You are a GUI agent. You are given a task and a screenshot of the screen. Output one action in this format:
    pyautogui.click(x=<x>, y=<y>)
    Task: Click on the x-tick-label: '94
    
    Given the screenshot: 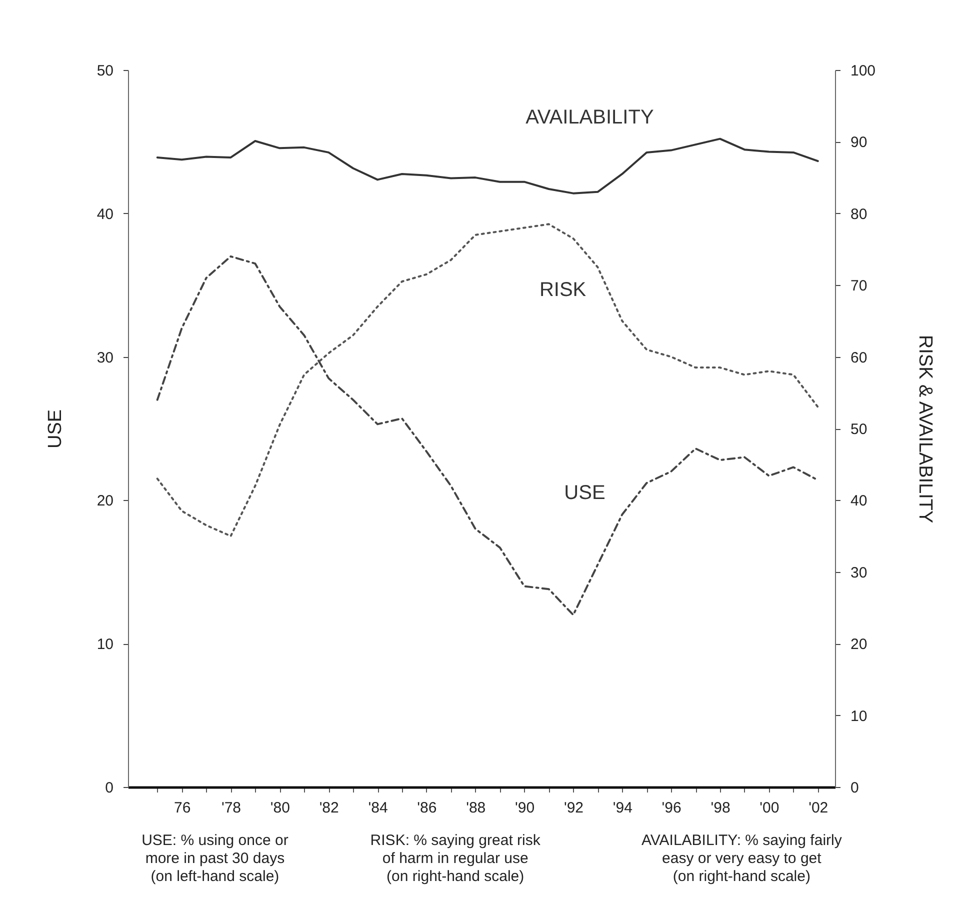 What is the action you would take?
    pyautogui.click(x=622, y=808)
    